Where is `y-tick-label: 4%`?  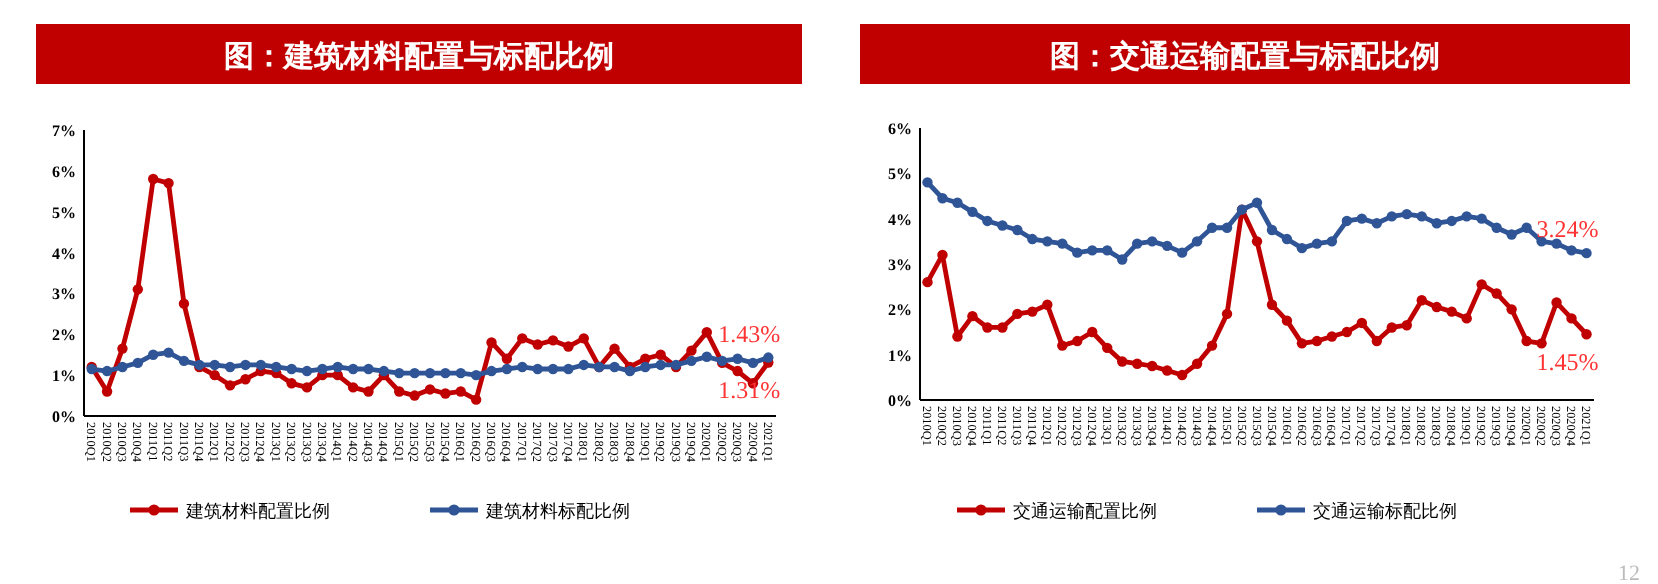 y-tick-label: 4% is located at coordinates (900, 219).